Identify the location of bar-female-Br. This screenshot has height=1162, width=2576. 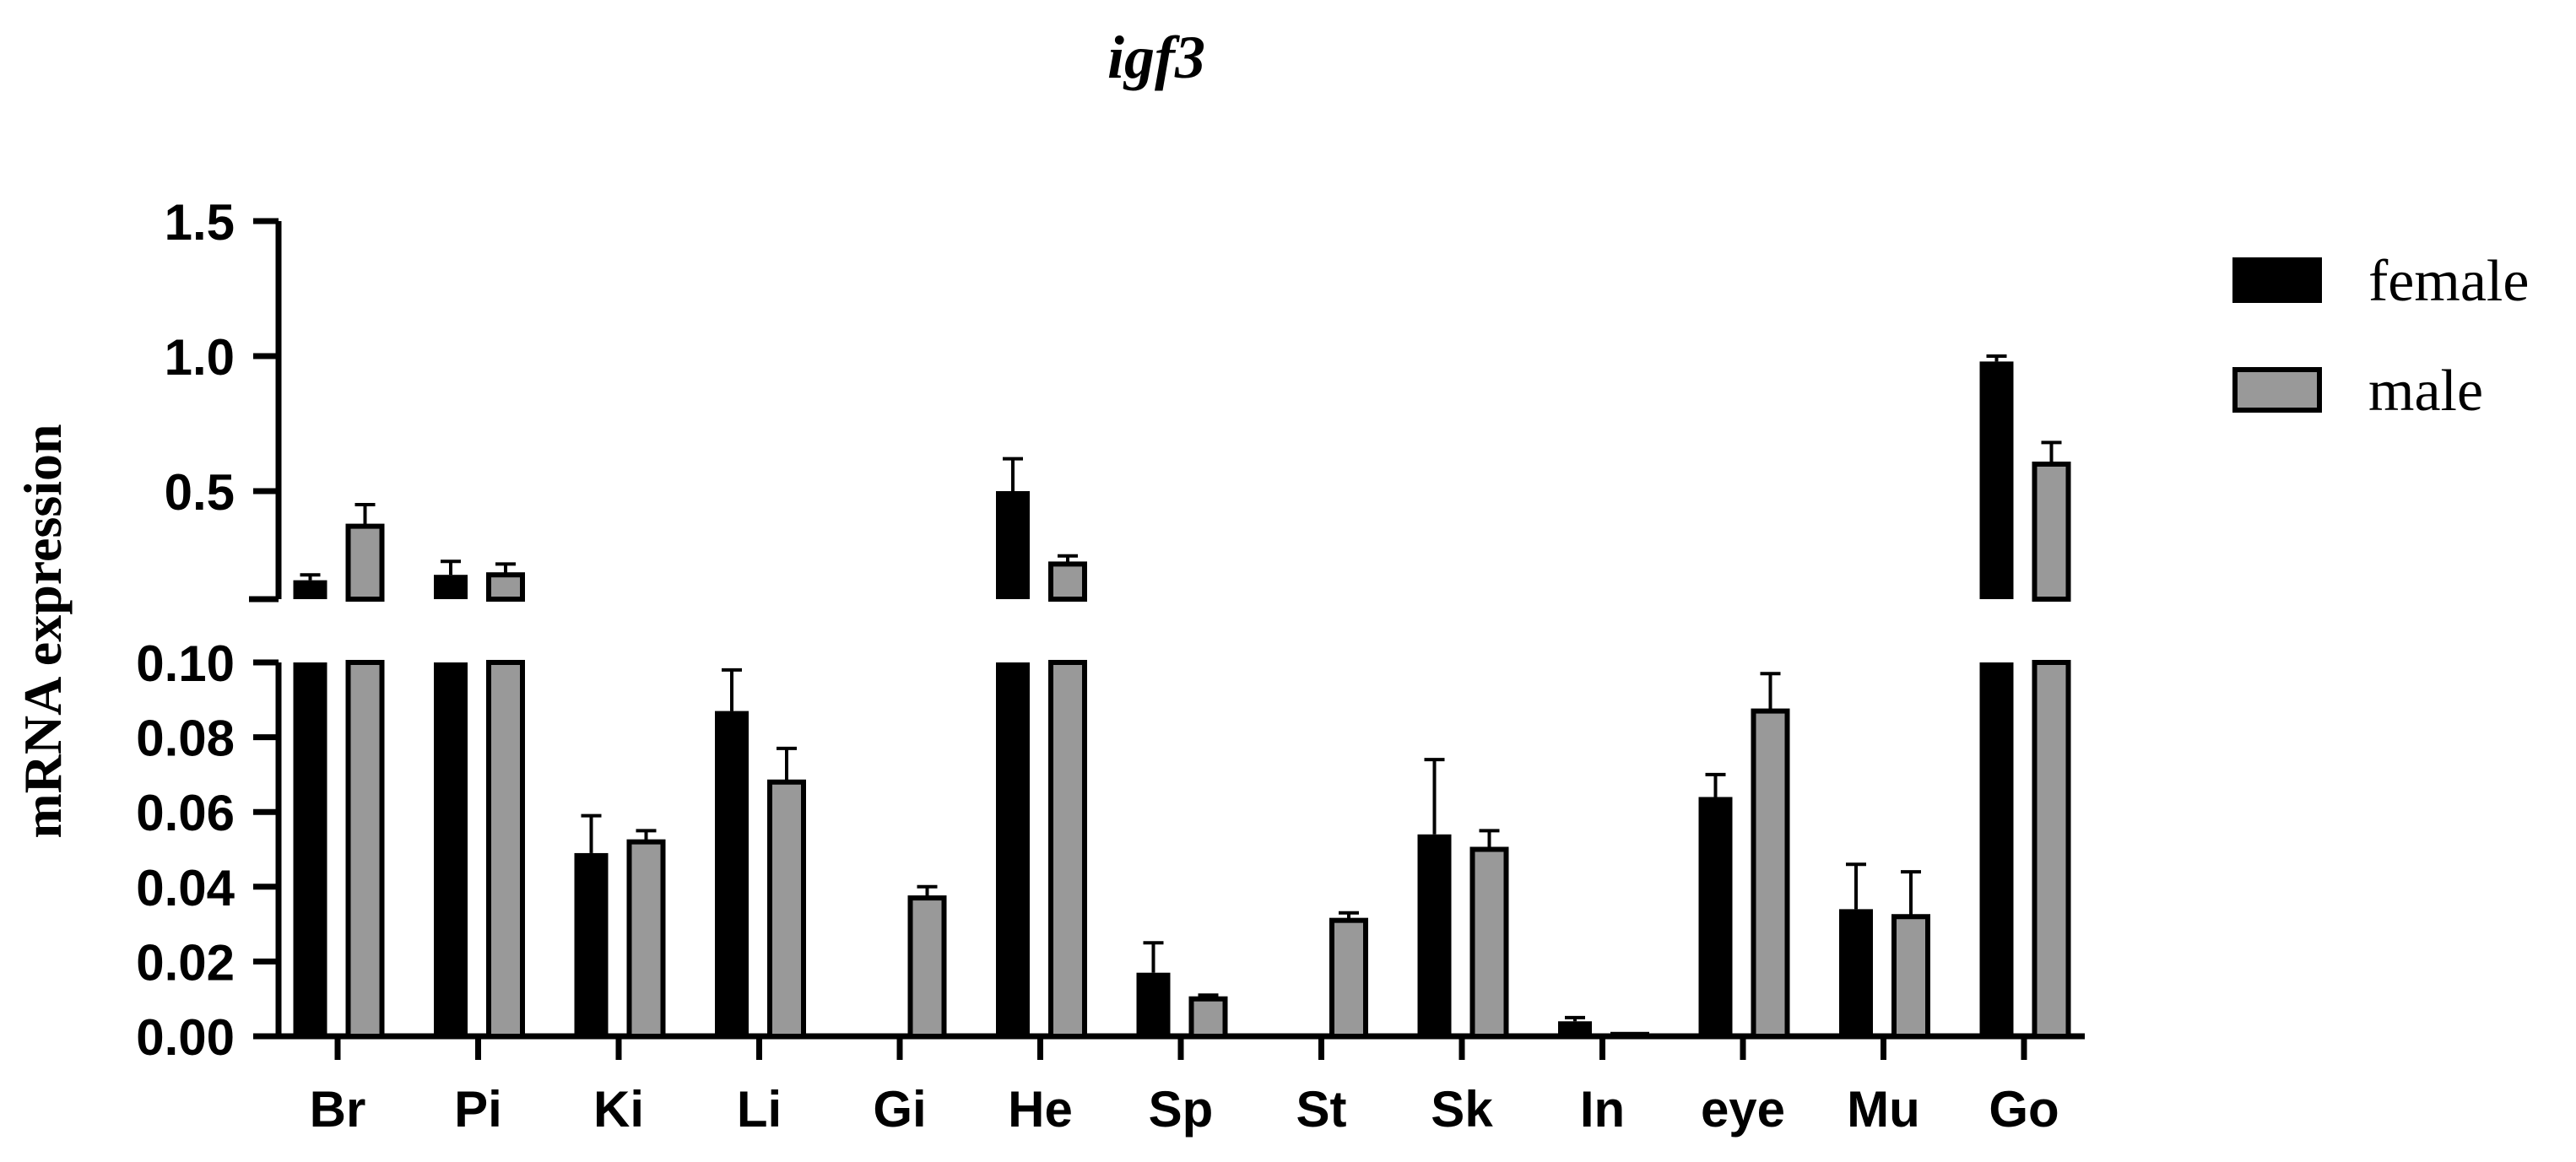
(310, 804).